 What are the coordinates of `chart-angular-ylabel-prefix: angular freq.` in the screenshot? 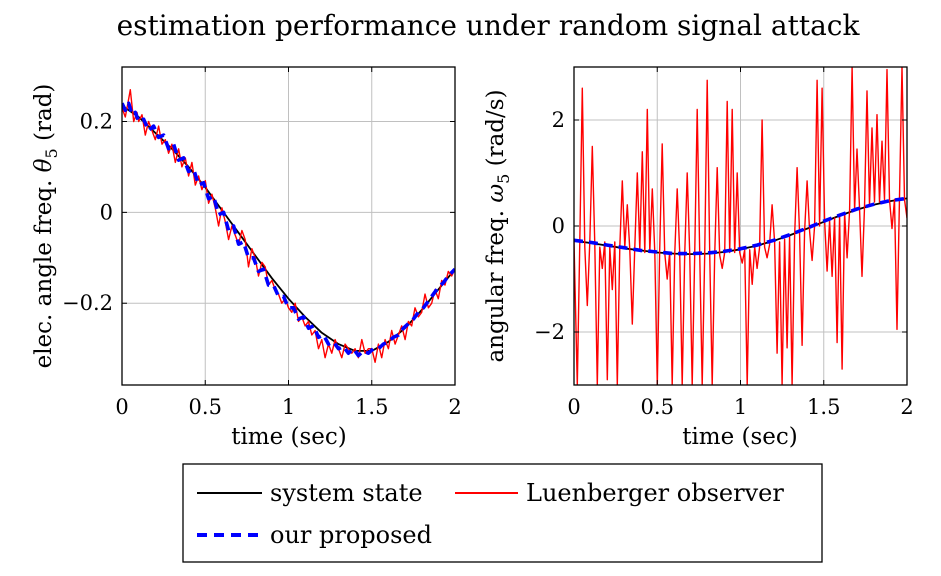 It's located at (496, 283).